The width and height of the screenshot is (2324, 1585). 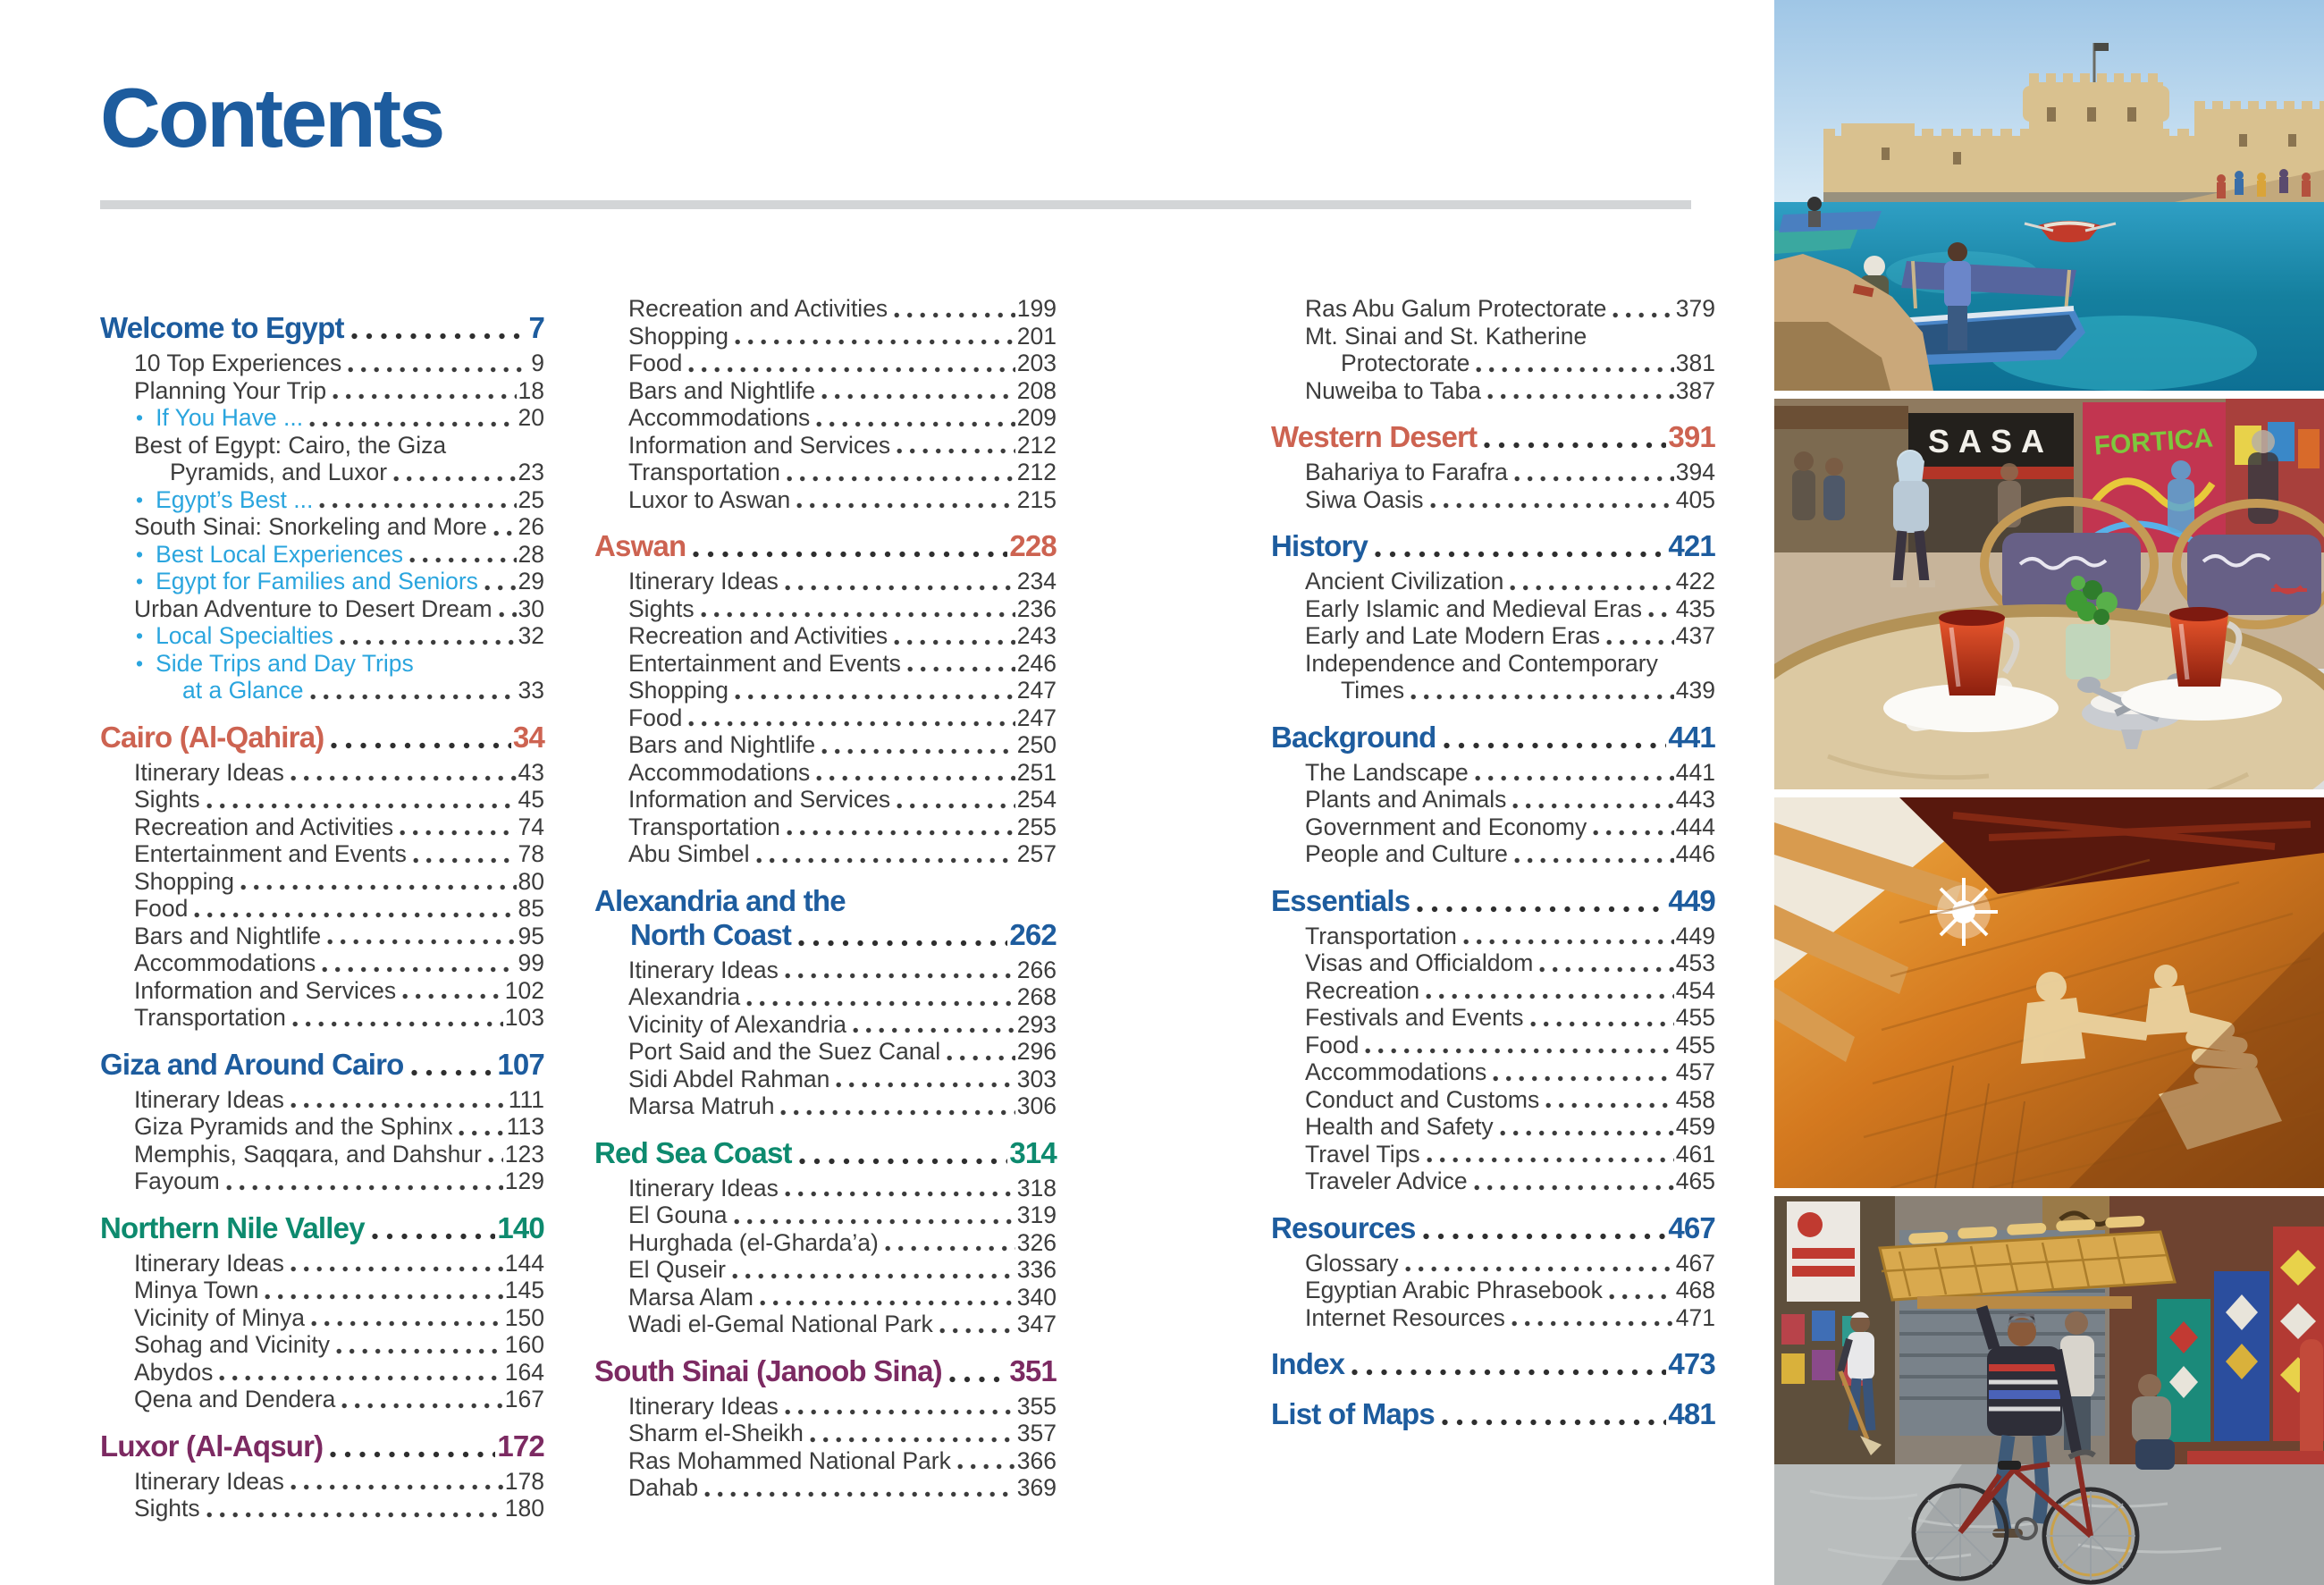 What do you see at coordinates (1396, 1071) in the screenshot?
I see `toc-entry-label: Accommodations` at bounding box center [1396, 1071].